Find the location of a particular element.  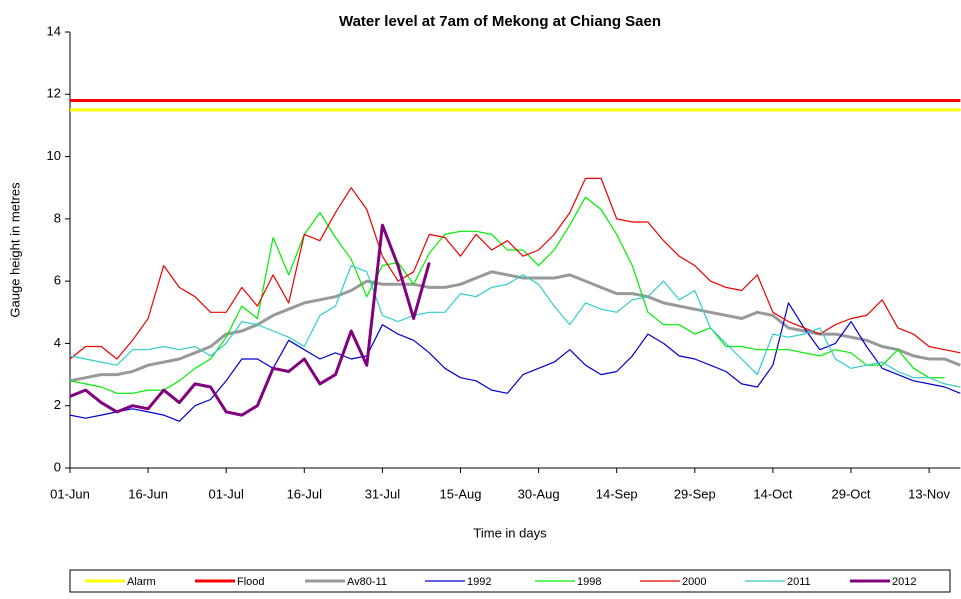

x-tick-label: 31-Jul is located at coordinates (383, 493).